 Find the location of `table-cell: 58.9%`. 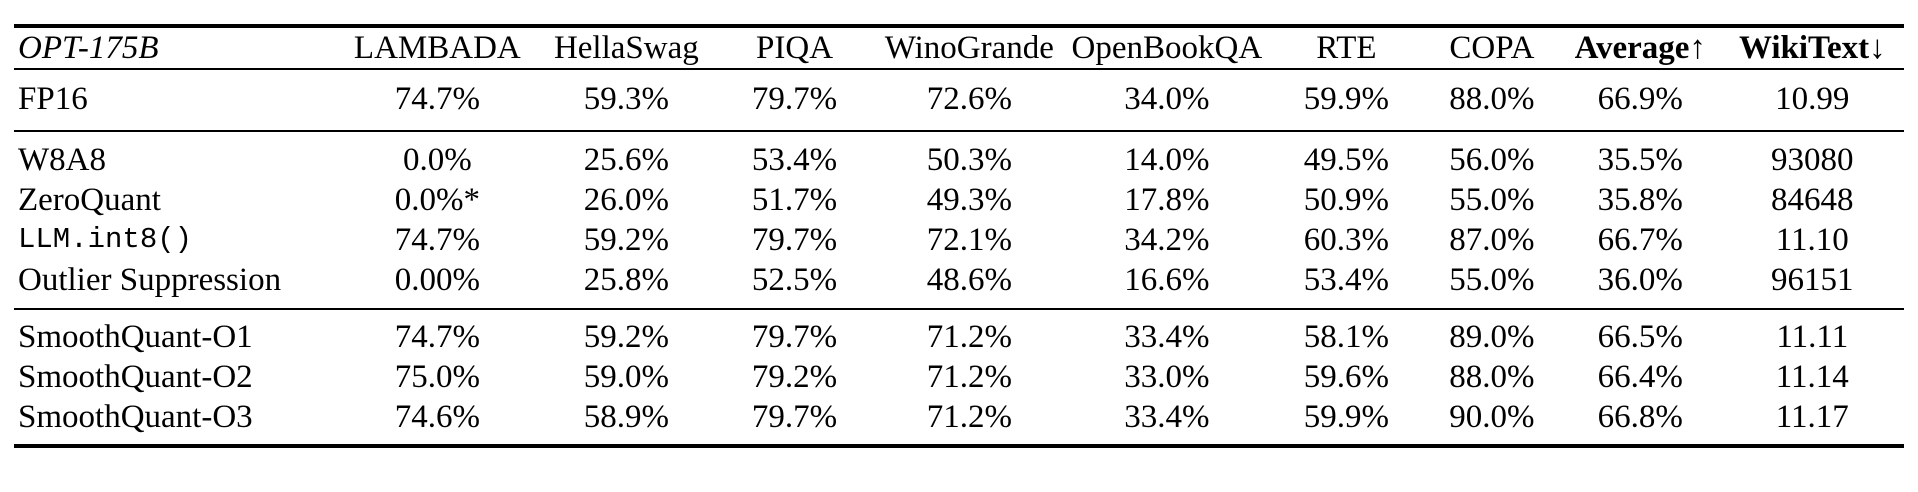

table-cell: 58.9% is located at coordinates (626, 417).